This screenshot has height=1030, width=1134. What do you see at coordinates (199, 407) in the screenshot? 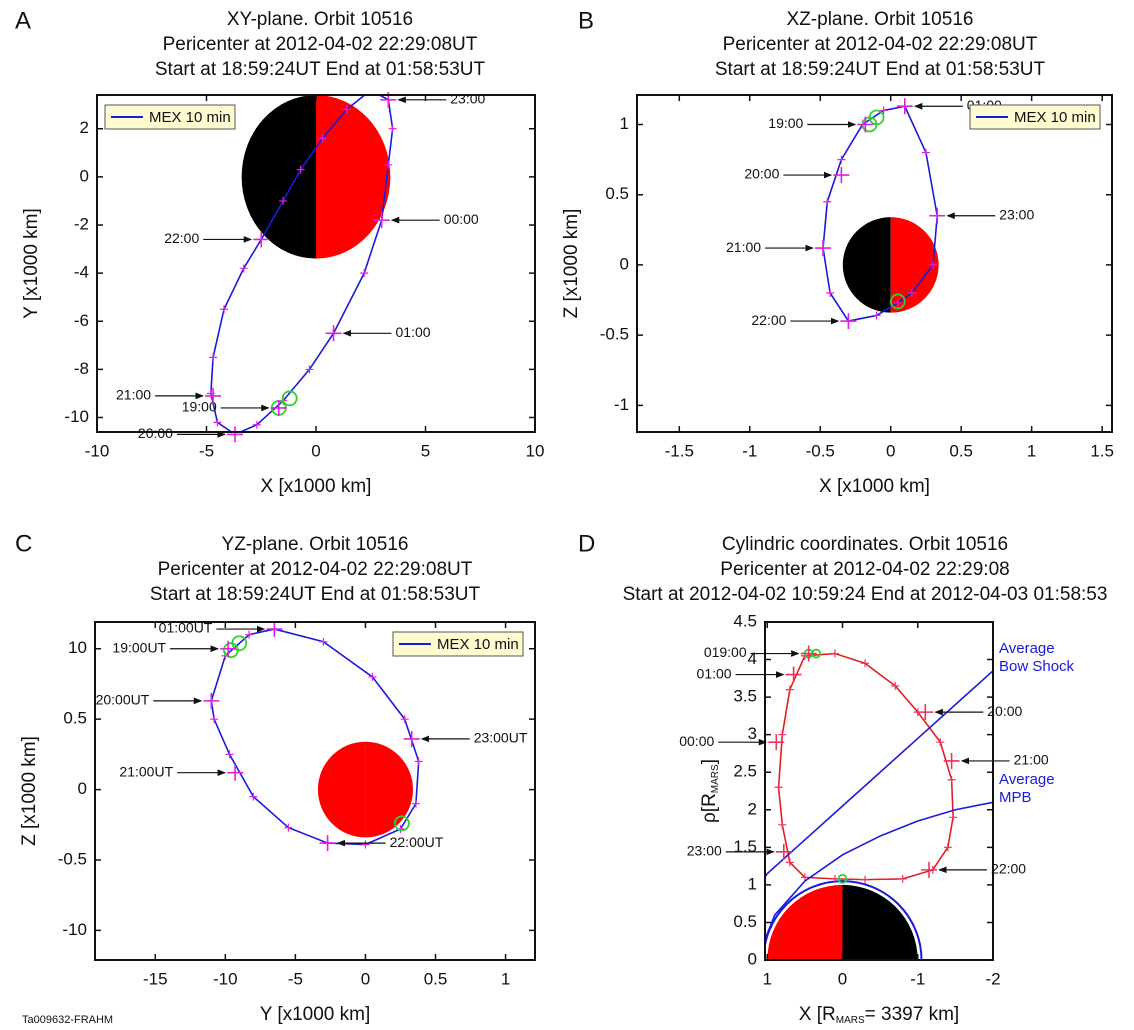
I see `annotation: 19:00` at bounding box center [199, 407].